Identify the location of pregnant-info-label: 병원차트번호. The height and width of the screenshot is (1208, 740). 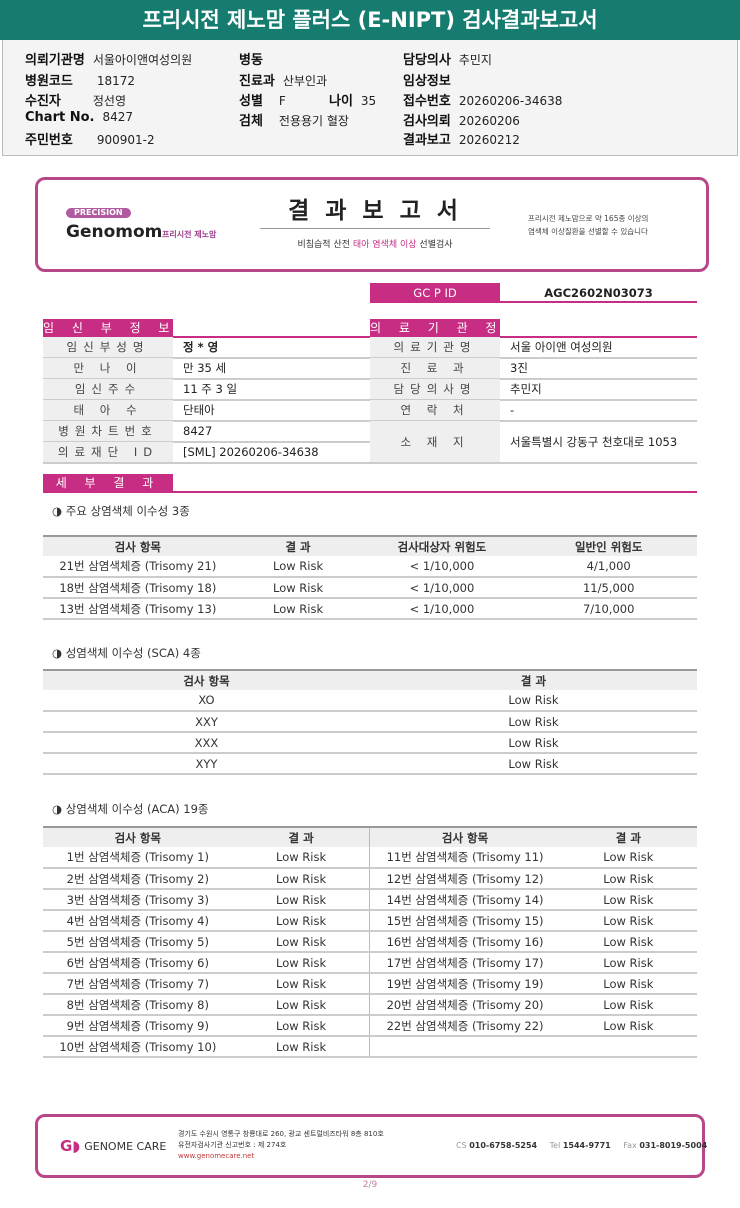
(108, 431).